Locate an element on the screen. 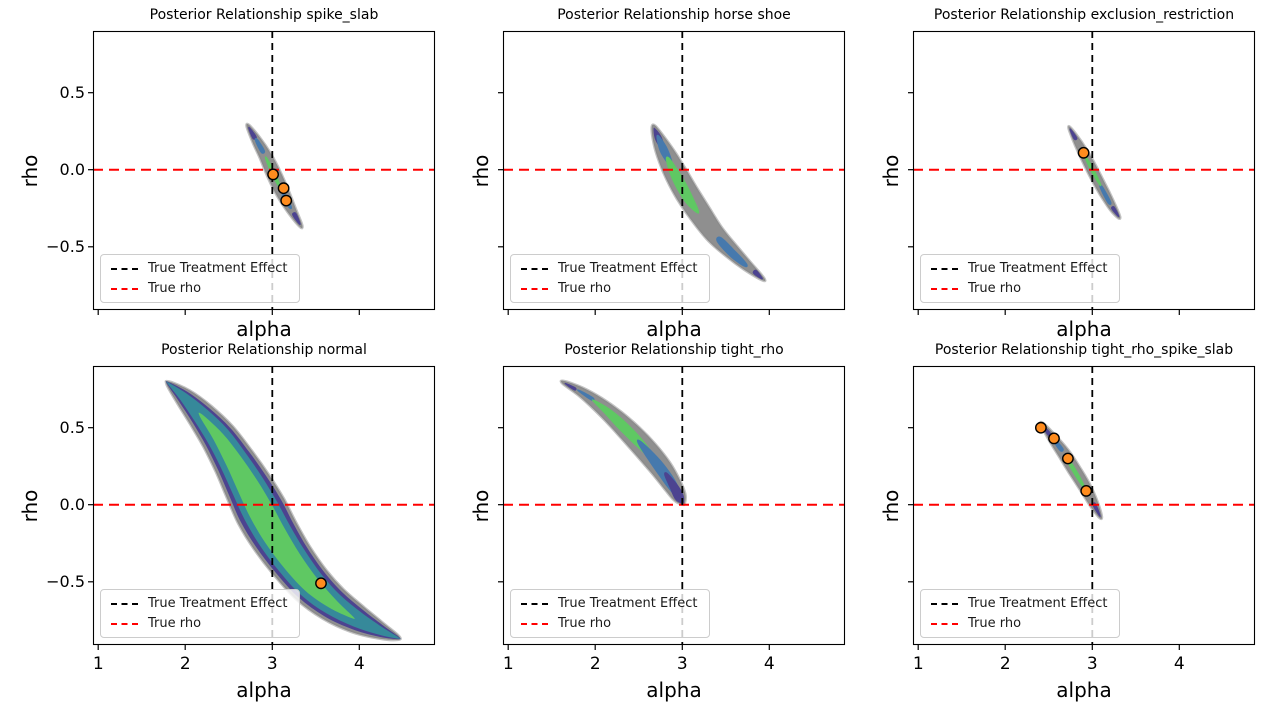  subplot-title: Posterior Relationship spike_slab is located at coordinates (264, 15).